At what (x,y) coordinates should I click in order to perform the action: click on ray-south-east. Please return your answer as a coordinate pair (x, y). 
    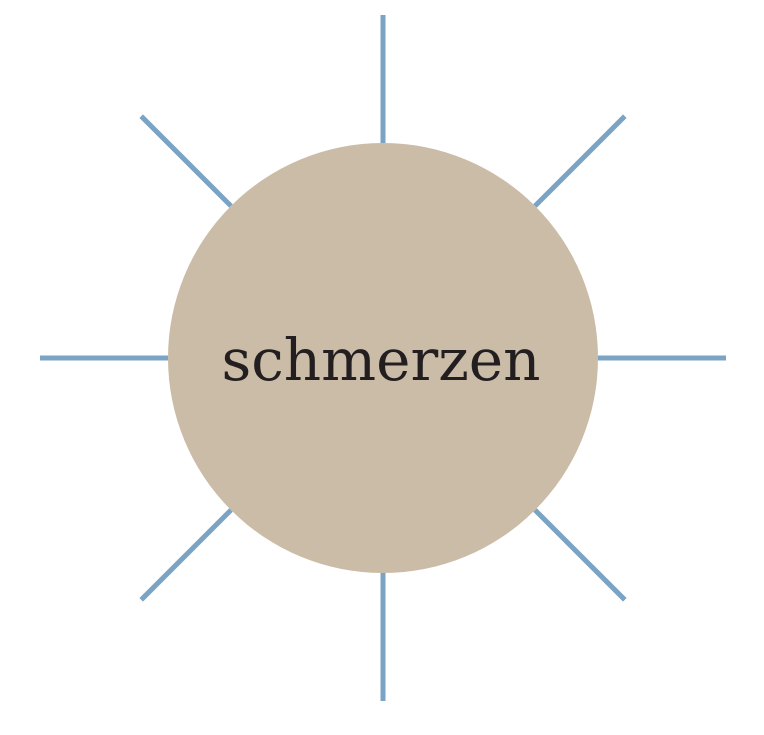
    Looking at the image, I should click on (580, 555).